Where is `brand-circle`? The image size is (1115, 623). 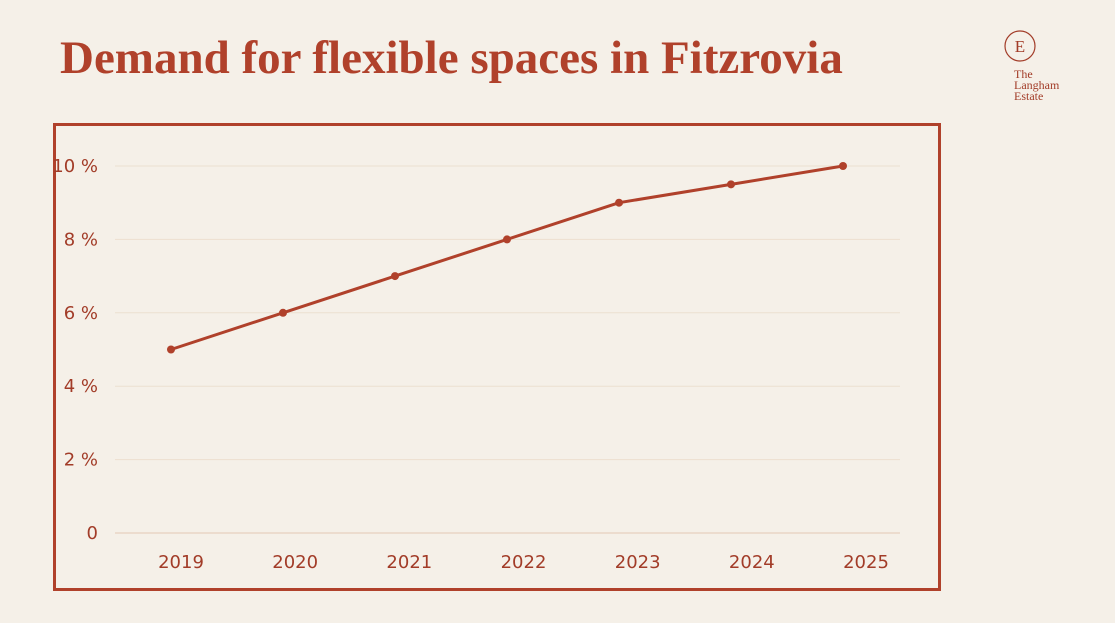 brand-circle is located at coordinates (1020, 46).